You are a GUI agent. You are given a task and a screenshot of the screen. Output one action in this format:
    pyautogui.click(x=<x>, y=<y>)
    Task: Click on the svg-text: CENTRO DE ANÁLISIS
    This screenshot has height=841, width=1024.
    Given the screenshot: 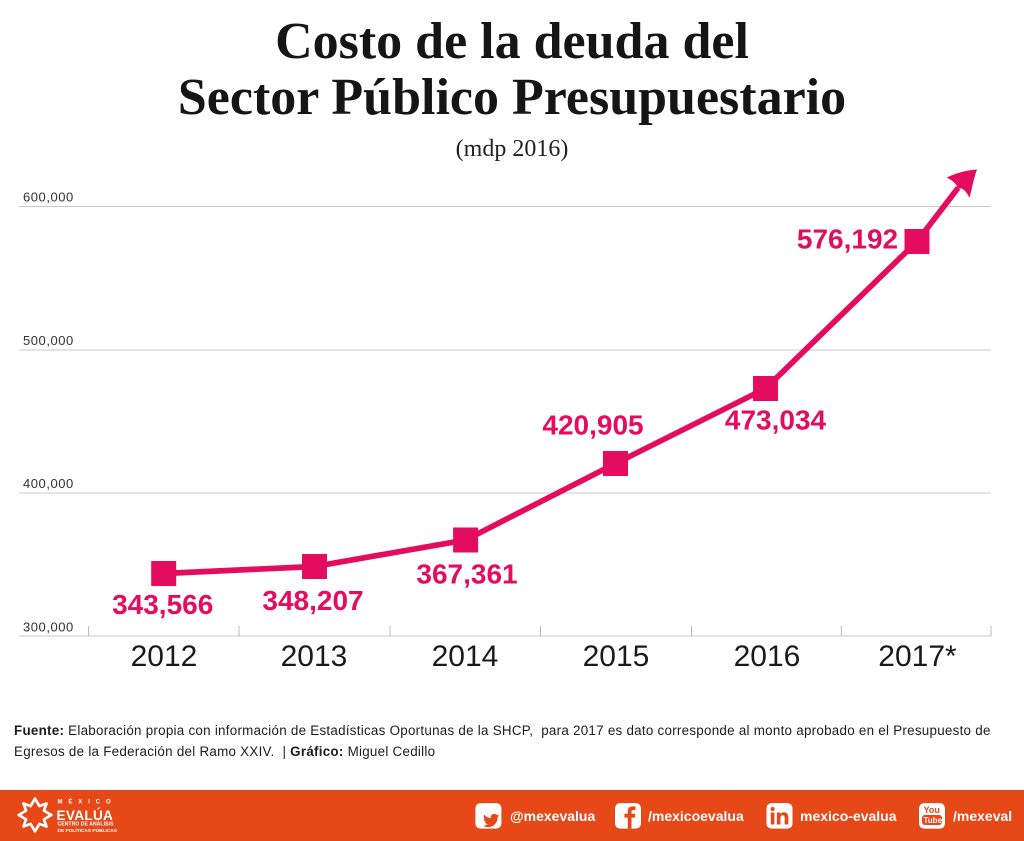 What is the action you would take?
    pyautogui.click(x=86, y=823)
    